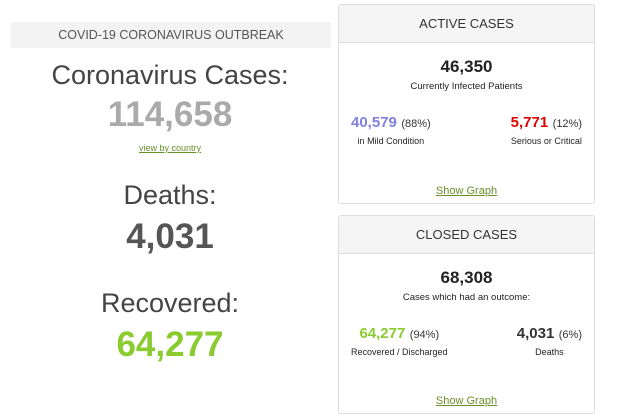 Image resolution: width=625 pixels, height=417 pixels. I want to click on serious-label: Serious or Critical, so click(546, 141).